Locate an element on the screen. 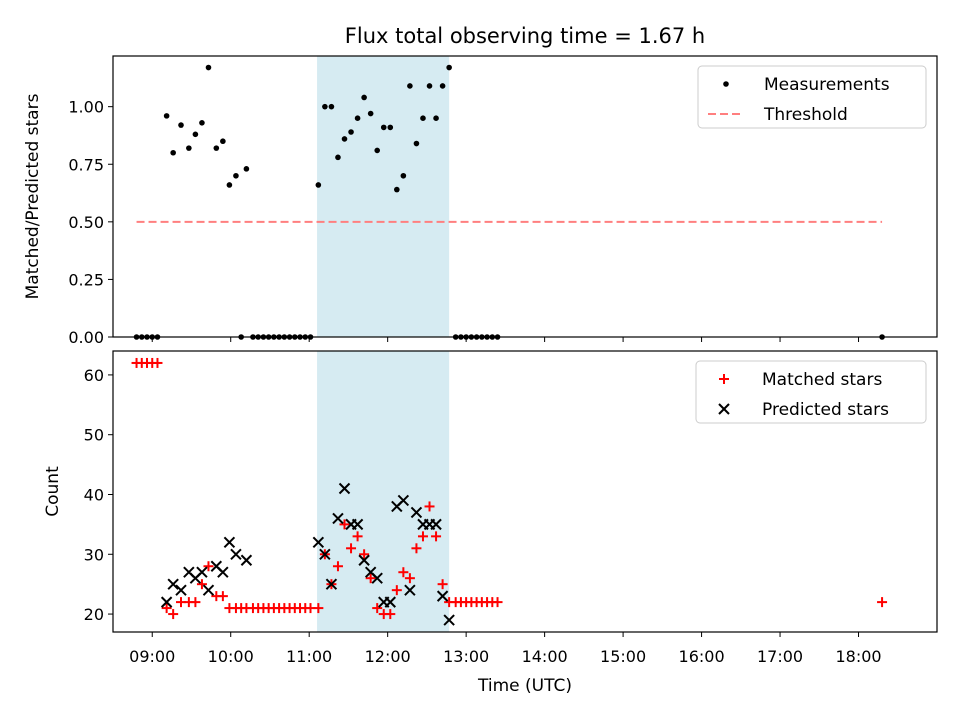 The height and width of the screenshot is (720, 960). y-tick-label: 1.00 is located at coordinates (86, 107).